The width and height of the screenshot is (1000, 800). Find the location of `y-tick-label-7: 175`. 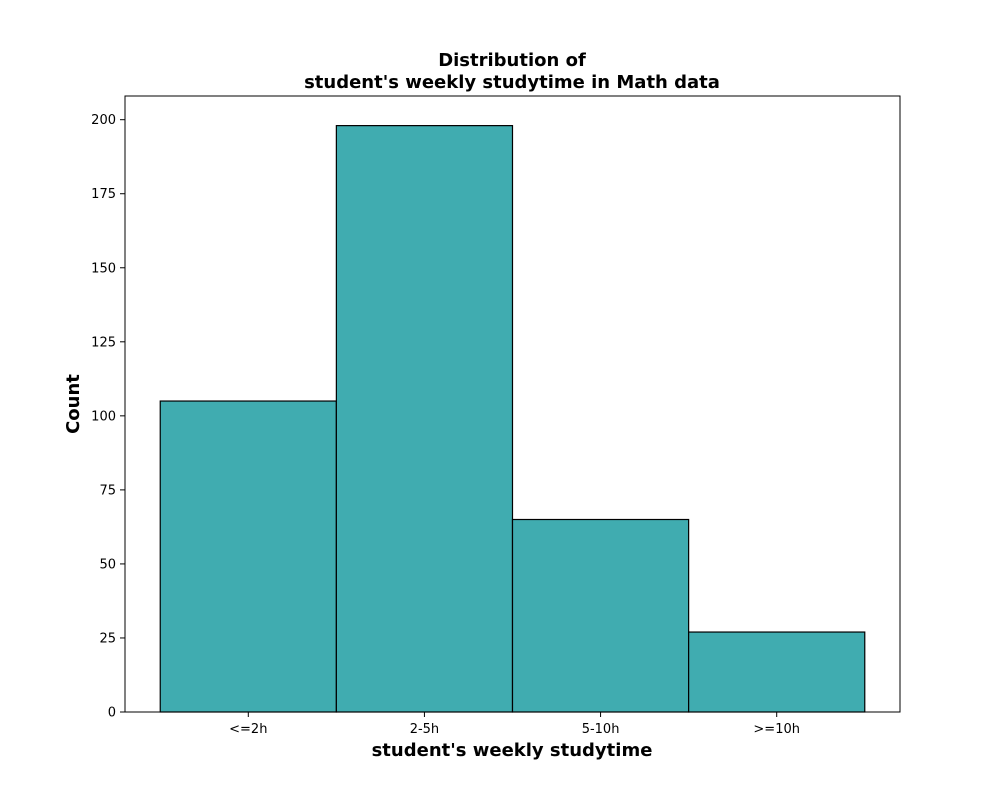

y-tick-label-7: 175 is located at coordinates (103, 194).